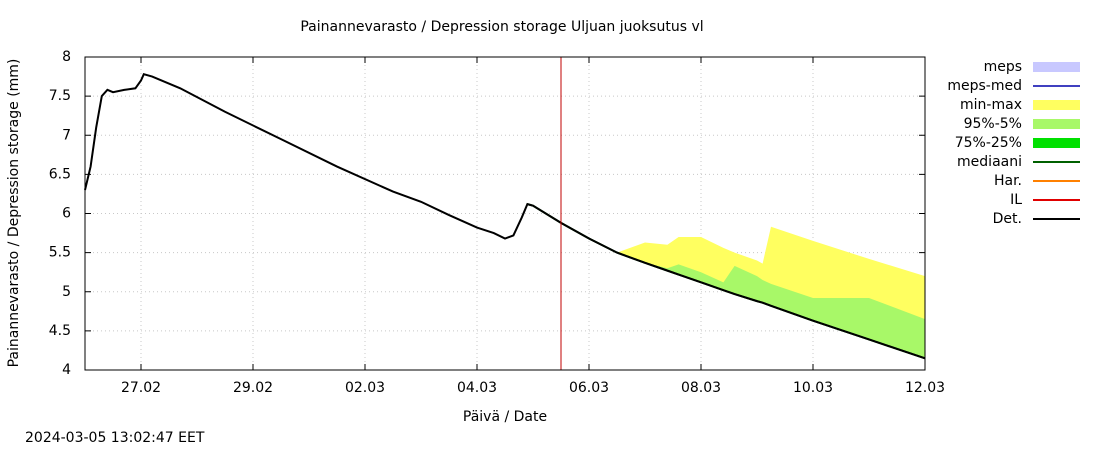  Describe the element at coordinates (115, 438) in the screenshot. I see `timestamp: 2024-03-05 13:02:47 EET` at that location.